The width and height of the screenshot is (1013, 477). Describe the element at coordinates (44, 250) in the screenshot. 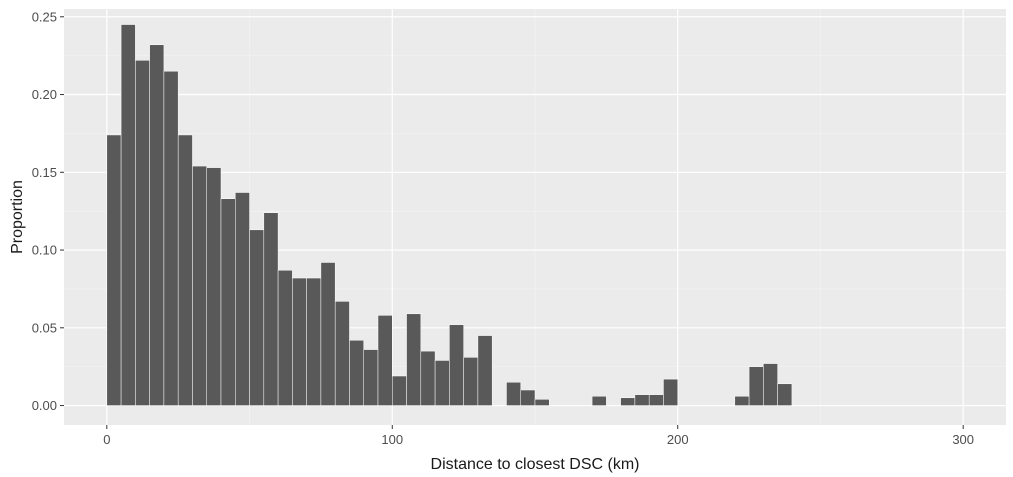

I see `y-tick-label: 0.10` at that location.